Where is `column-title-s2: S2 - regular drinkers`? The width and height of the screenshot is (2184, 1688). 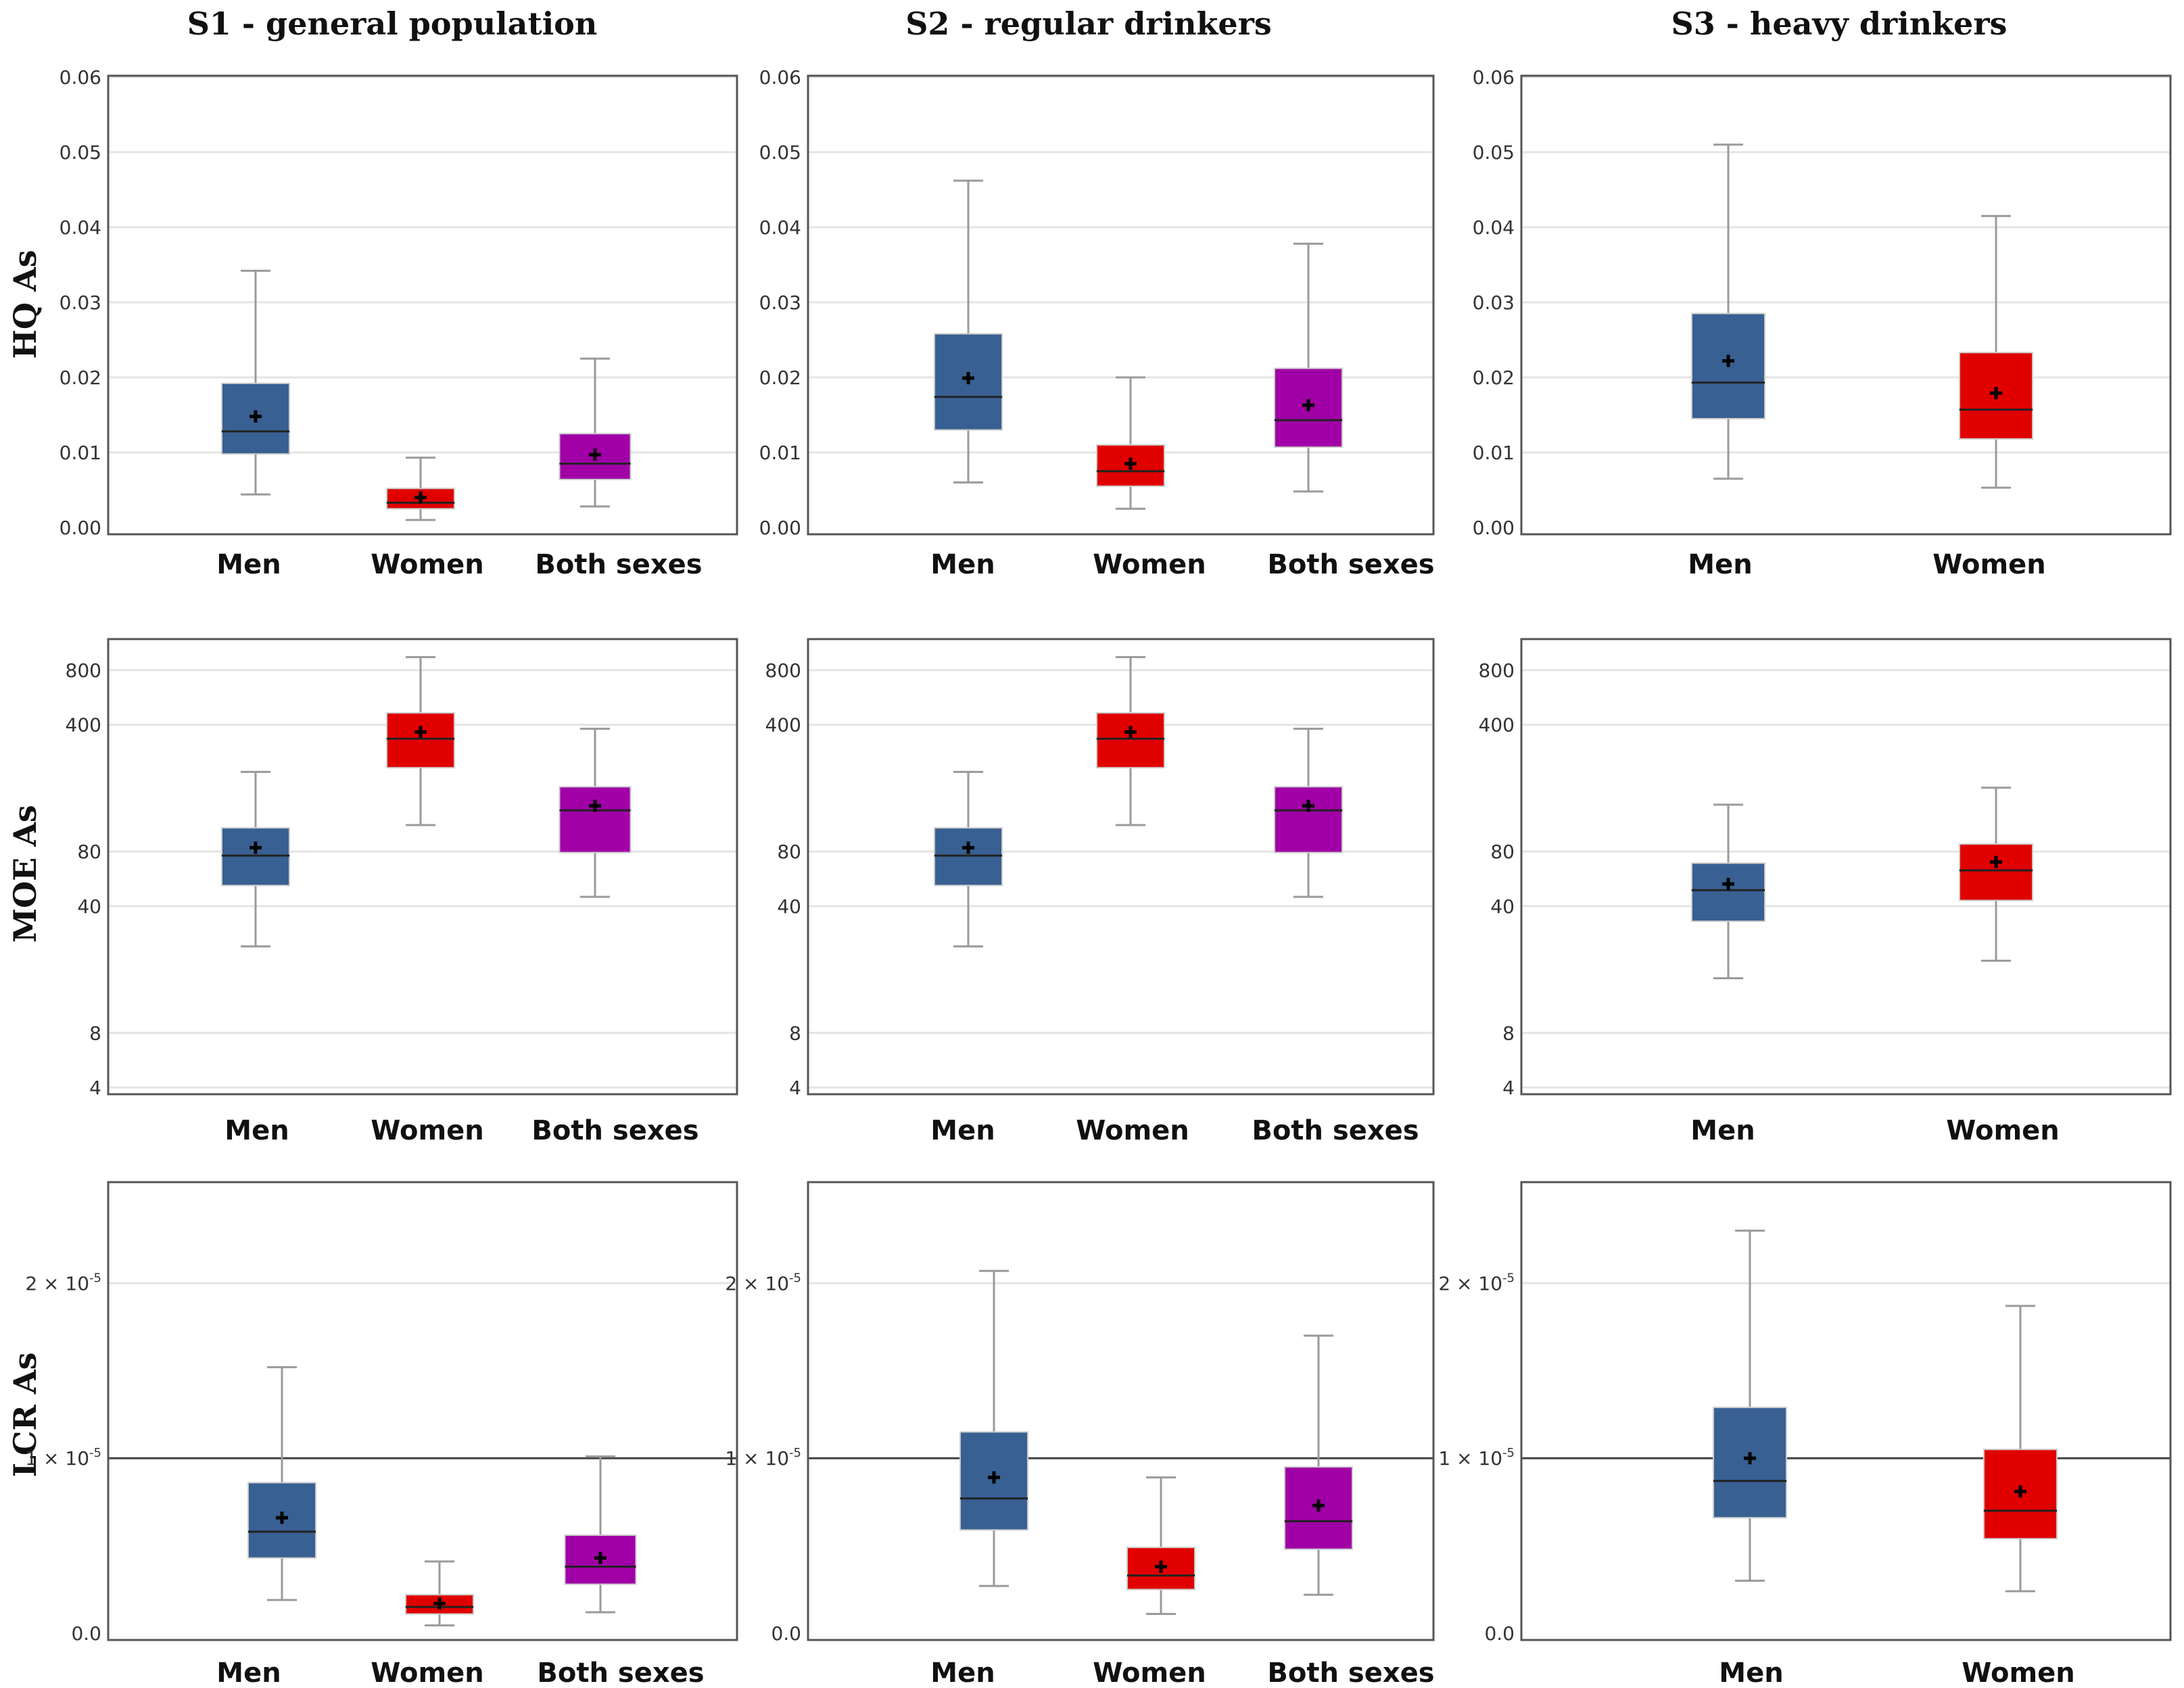 column-title-s2: S2 - regular drinkers is located at coordinates (1088, 23).